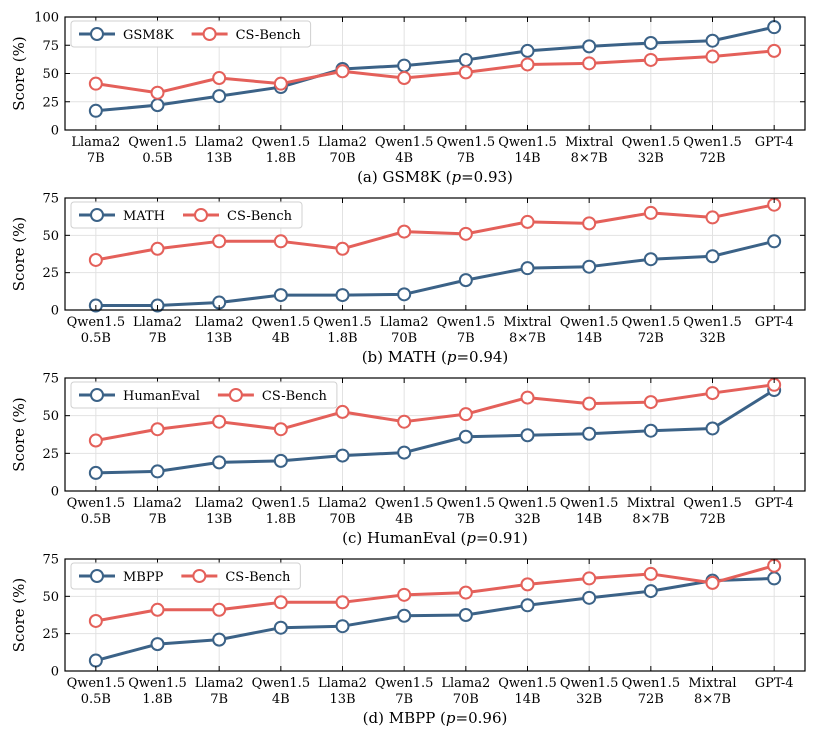  What do you see at coordinates (404, 357) in the screenshot?
I see `caption-text: (b) MATH (` at bounding box center [404, 357].